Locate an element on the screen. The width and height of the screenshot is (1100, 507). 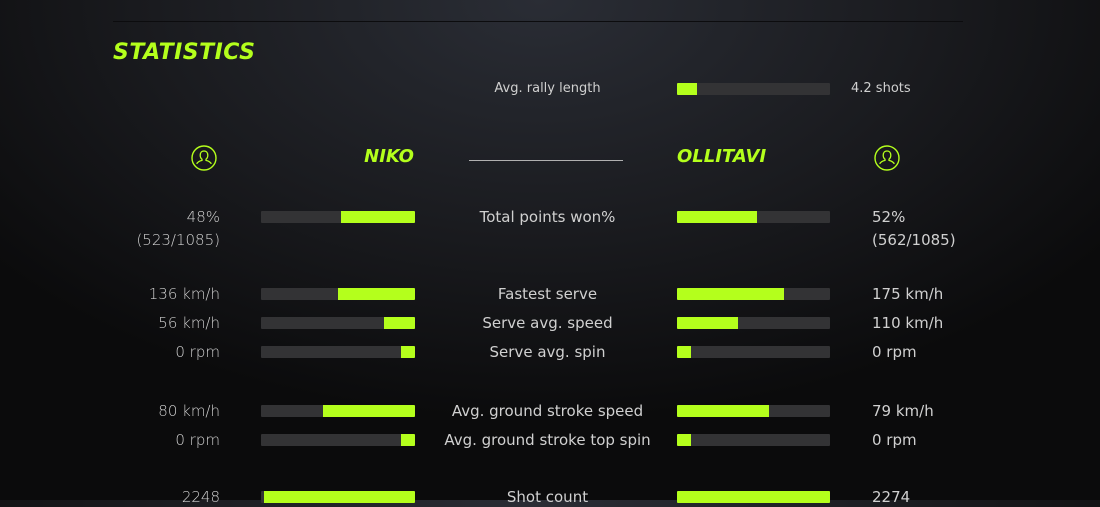
right-value: 110 km/h is located at coordinates (908, 323).